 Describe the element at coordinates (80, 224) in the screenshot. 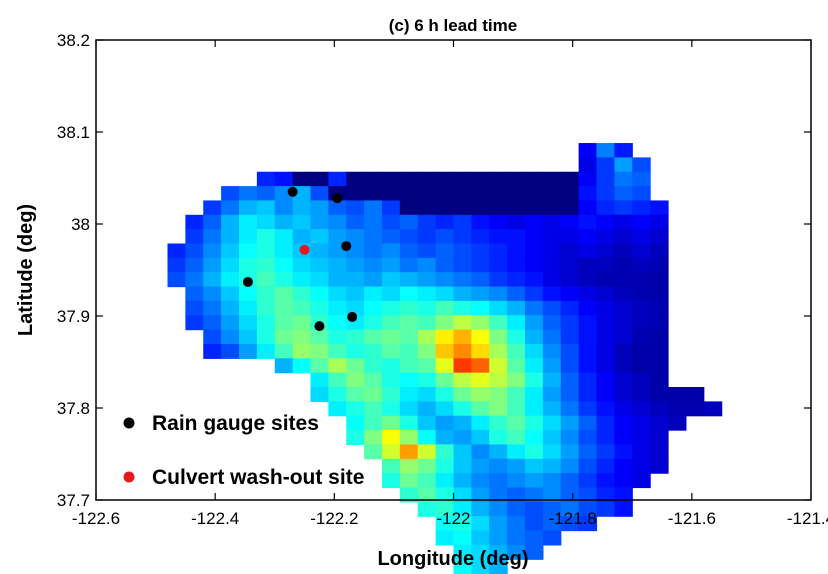

I see `y-tick-label: 38` at that location.